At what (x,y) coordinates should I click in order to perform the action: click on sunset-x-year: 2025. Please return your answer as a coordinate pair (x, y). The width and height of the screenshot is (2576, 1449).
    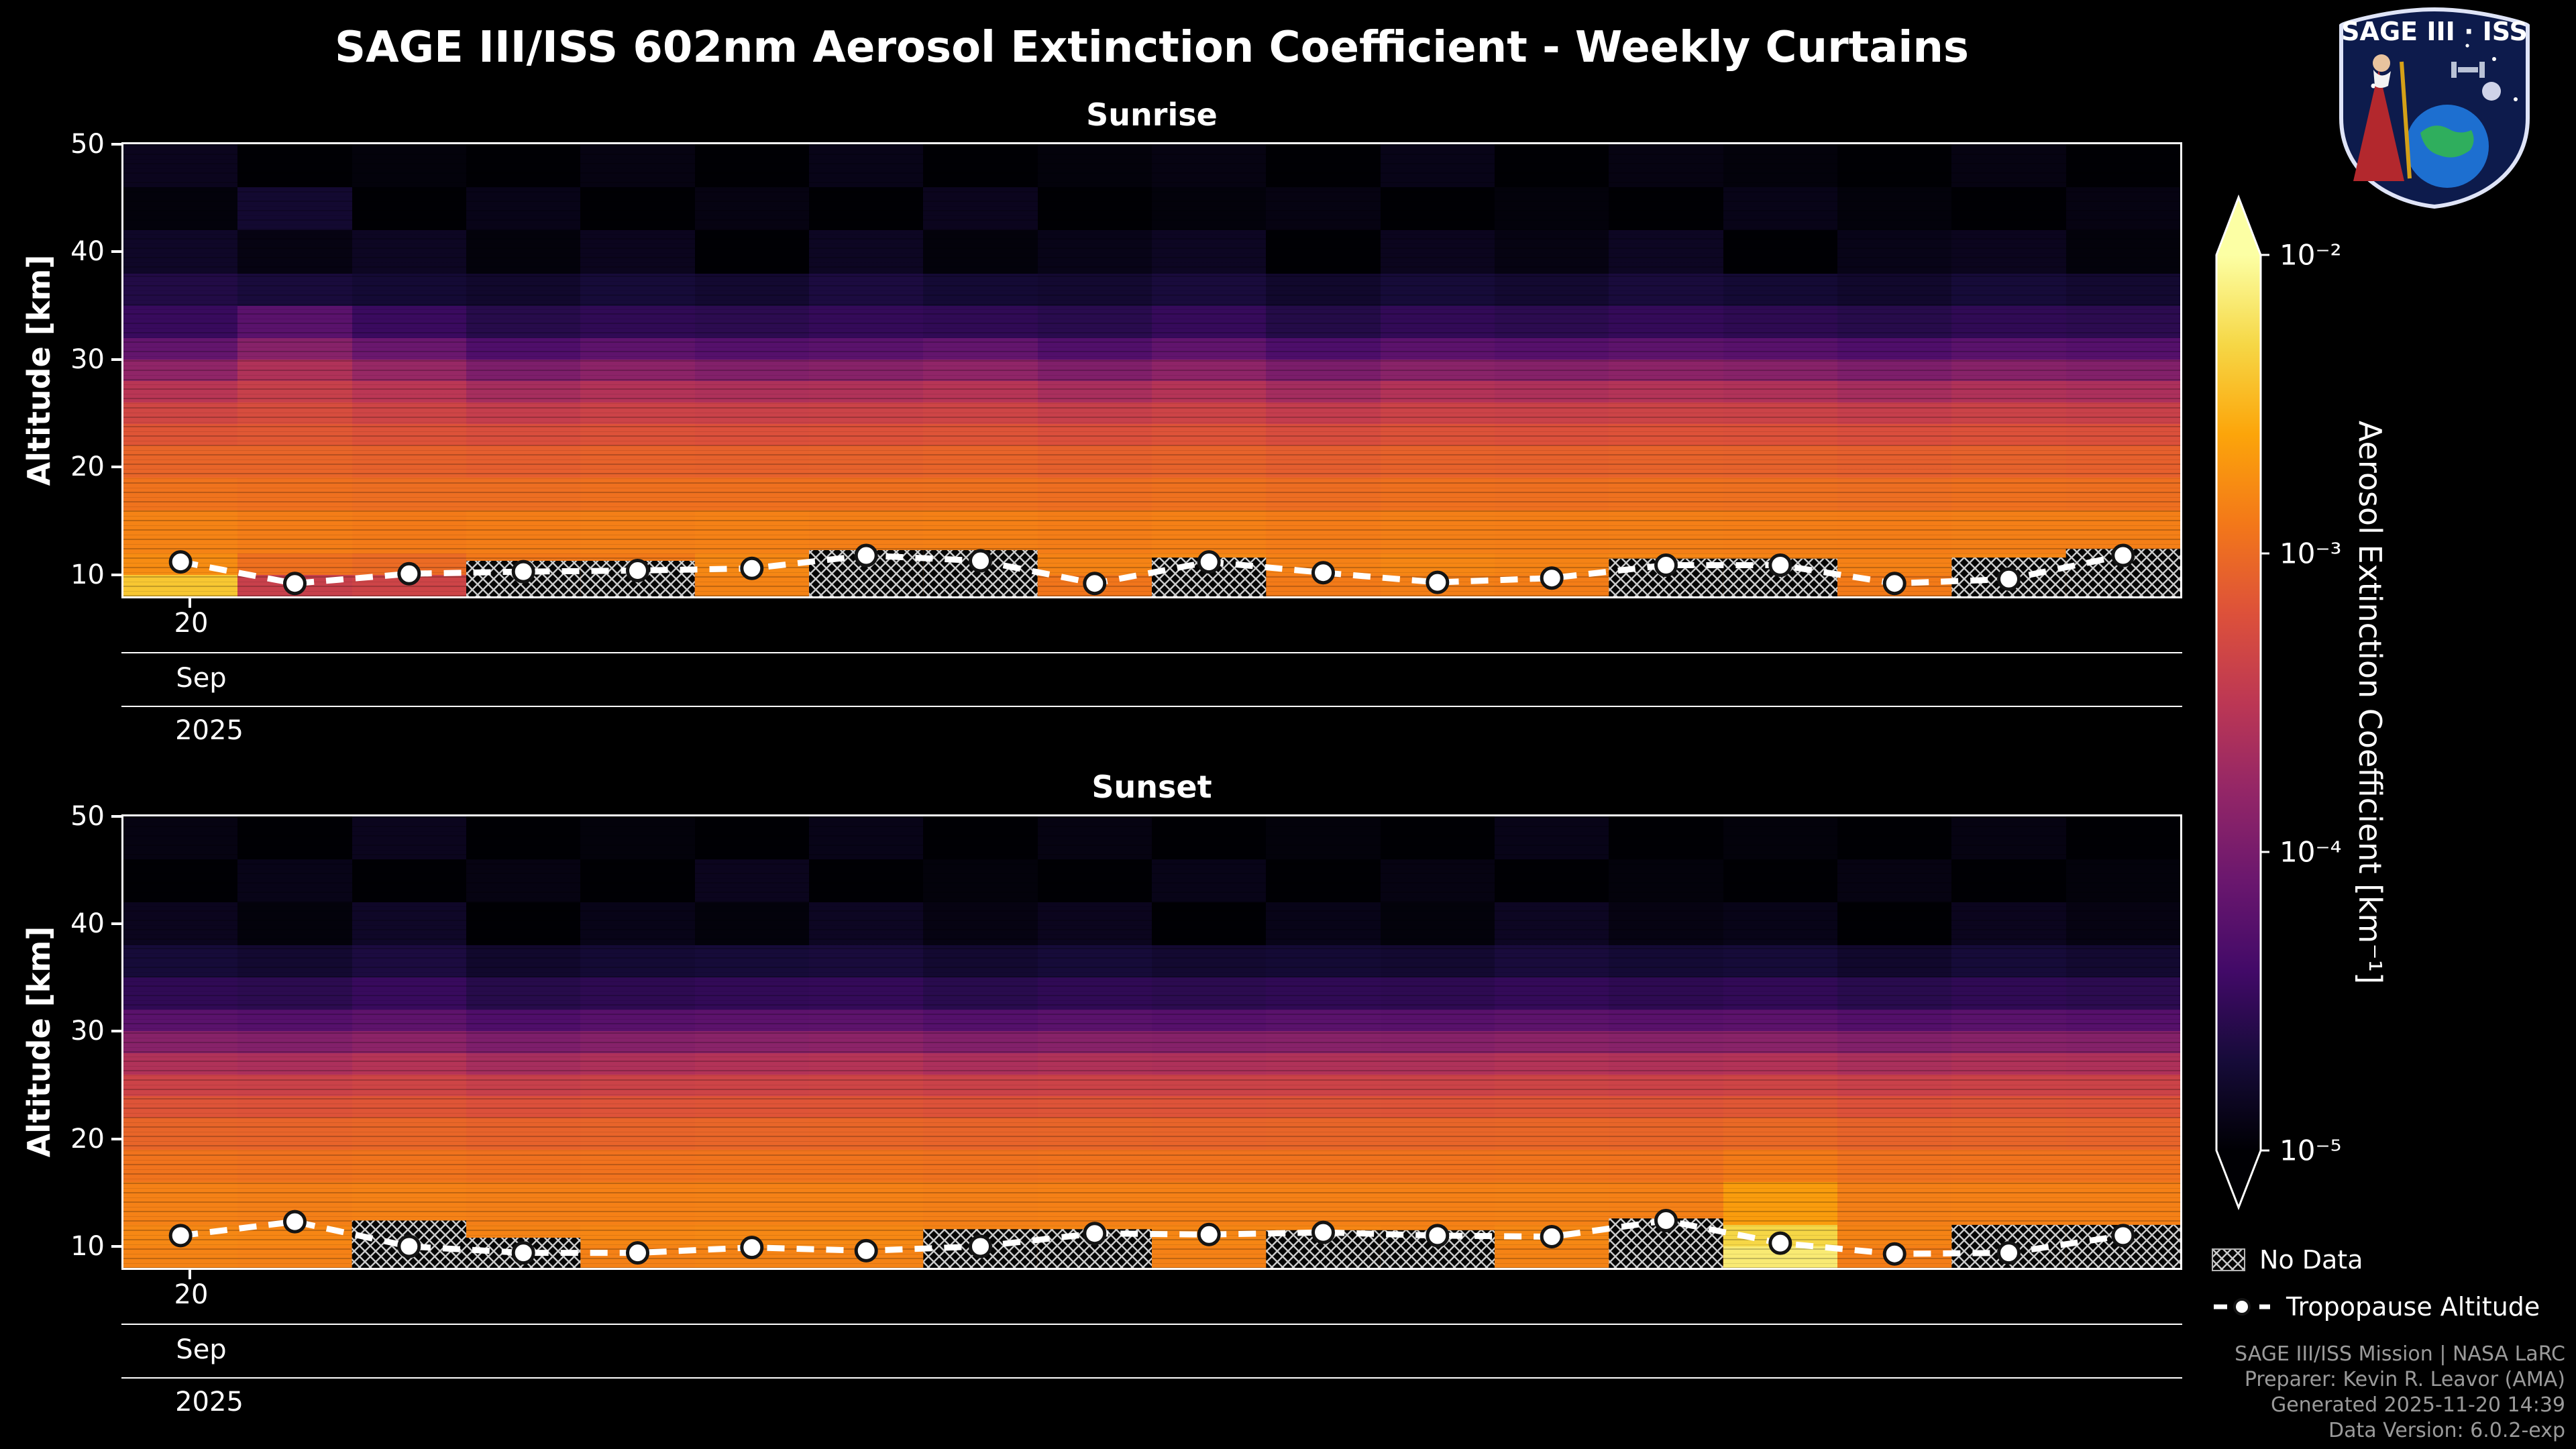
    Looking at the image, I should click on (209, 1402).